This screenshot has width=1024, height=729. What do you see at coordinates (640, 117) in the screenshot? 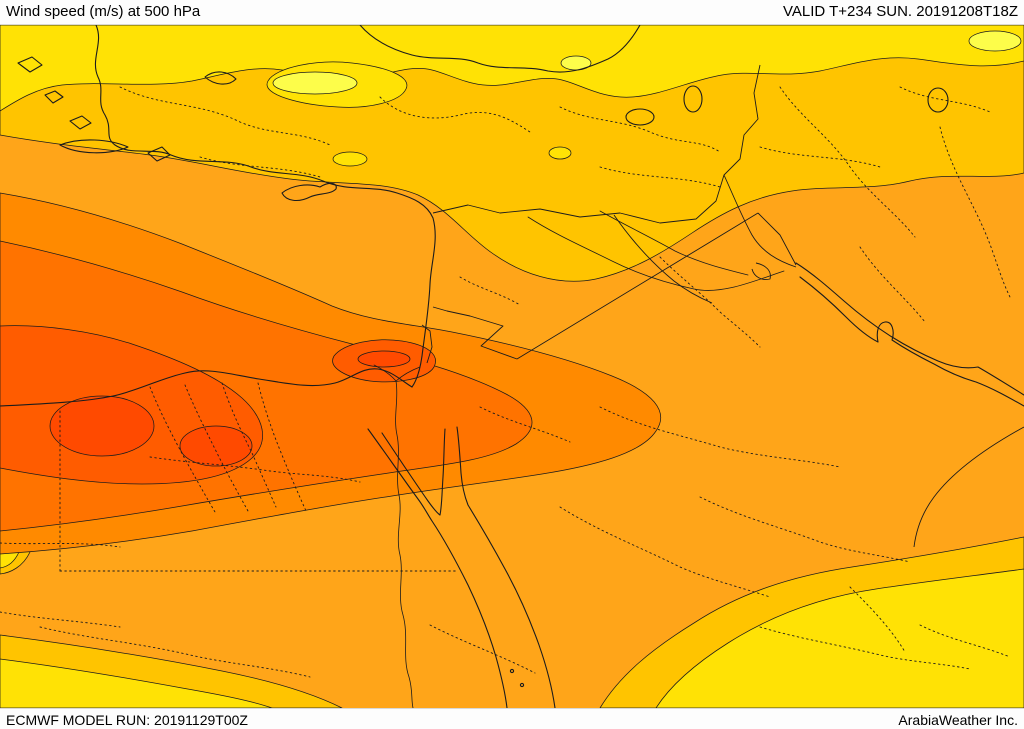
I see `lake-van` at bounding box center [640, 117].